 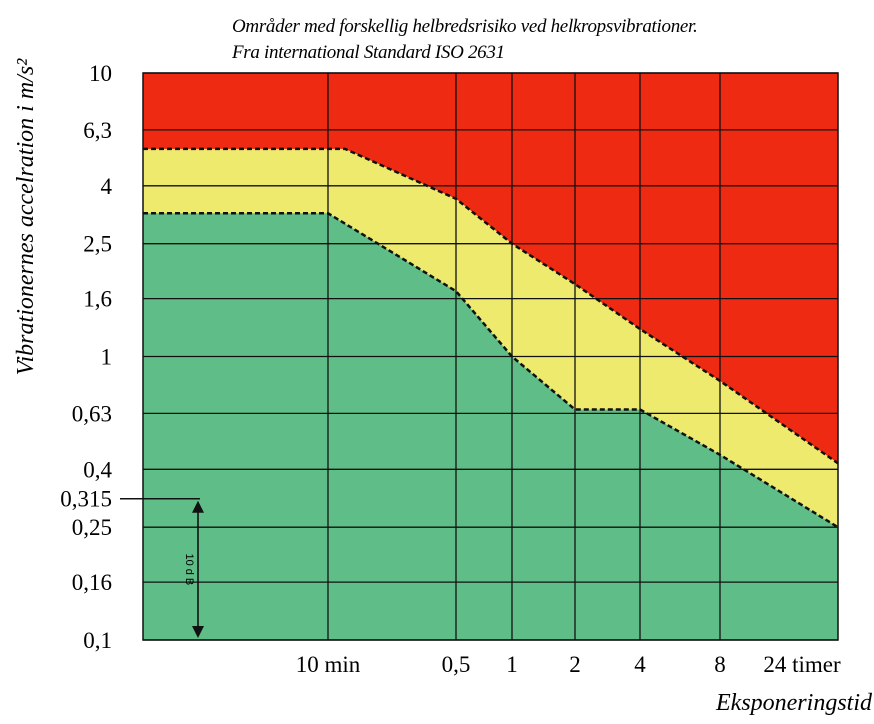 I want to click on y-tick-label: 10, so click(x=100, y=73).